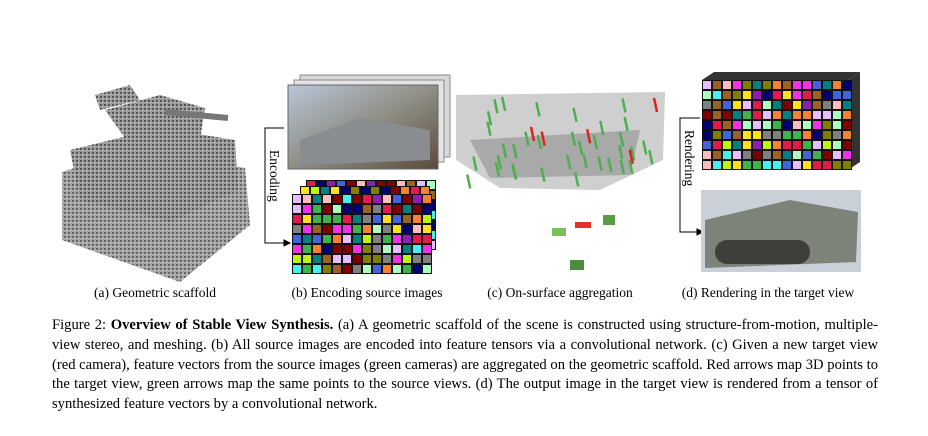 The image size is (928, 436). Describe the element at coordinates (781, 76) in the screenshot. I see `tensor-top` at that location.